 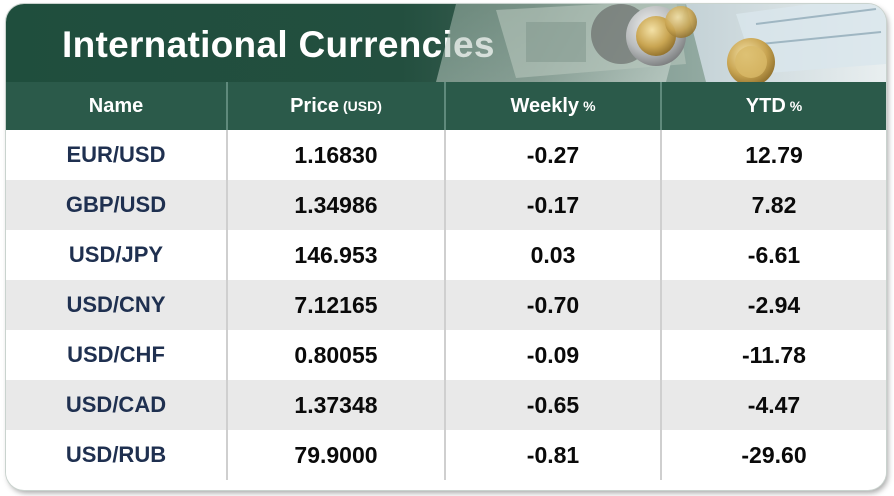 I want to click on column-header-weekly: Weekly %, so click(x=554, y=106).